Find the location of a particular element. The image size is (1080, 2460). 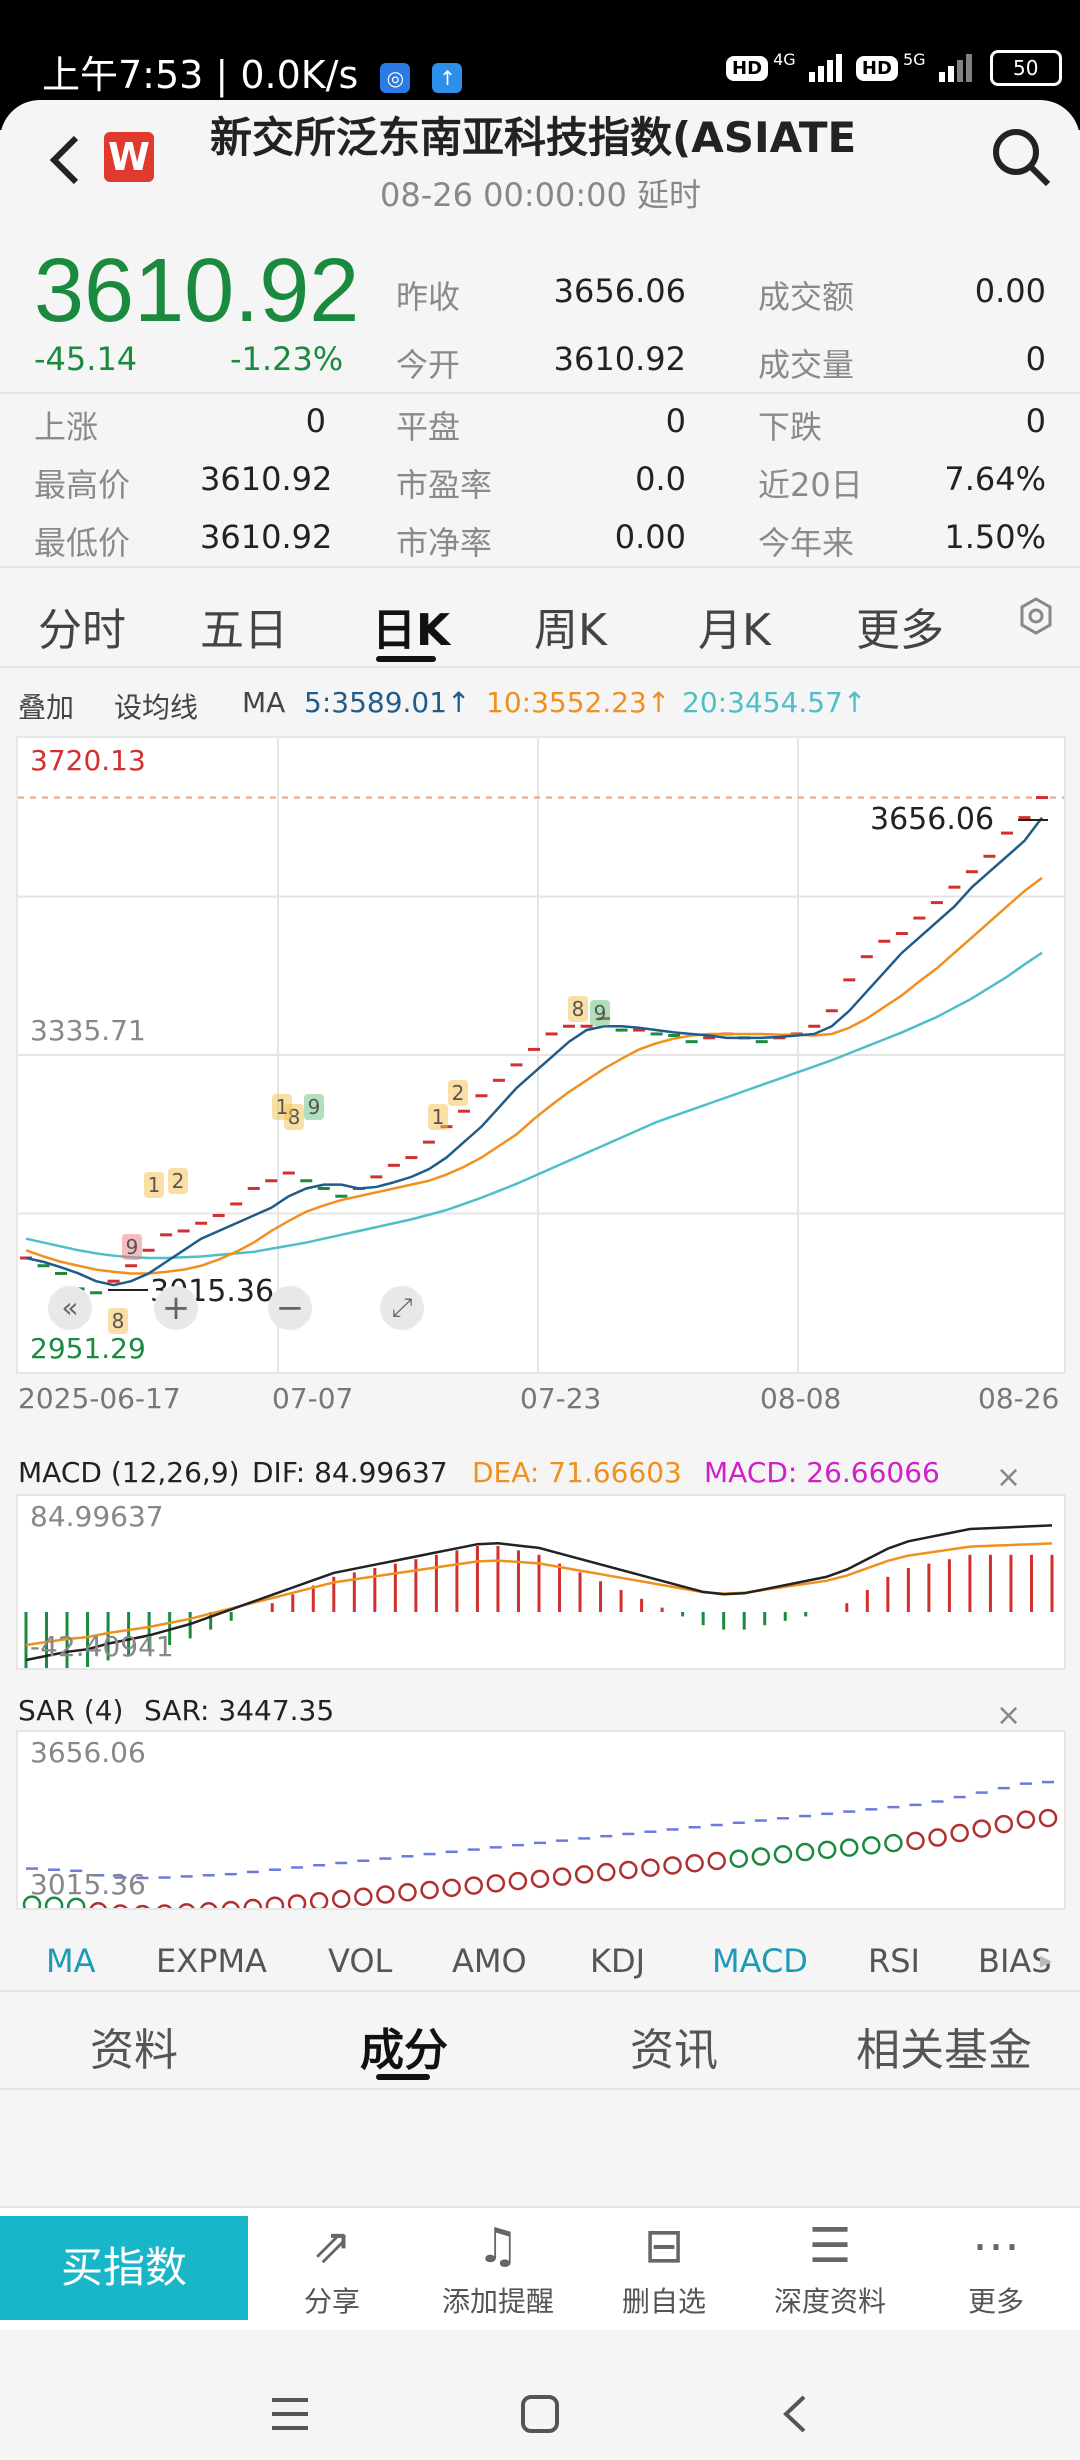

indicator-tab: EXPMA is located at coordinates (211, 1961).